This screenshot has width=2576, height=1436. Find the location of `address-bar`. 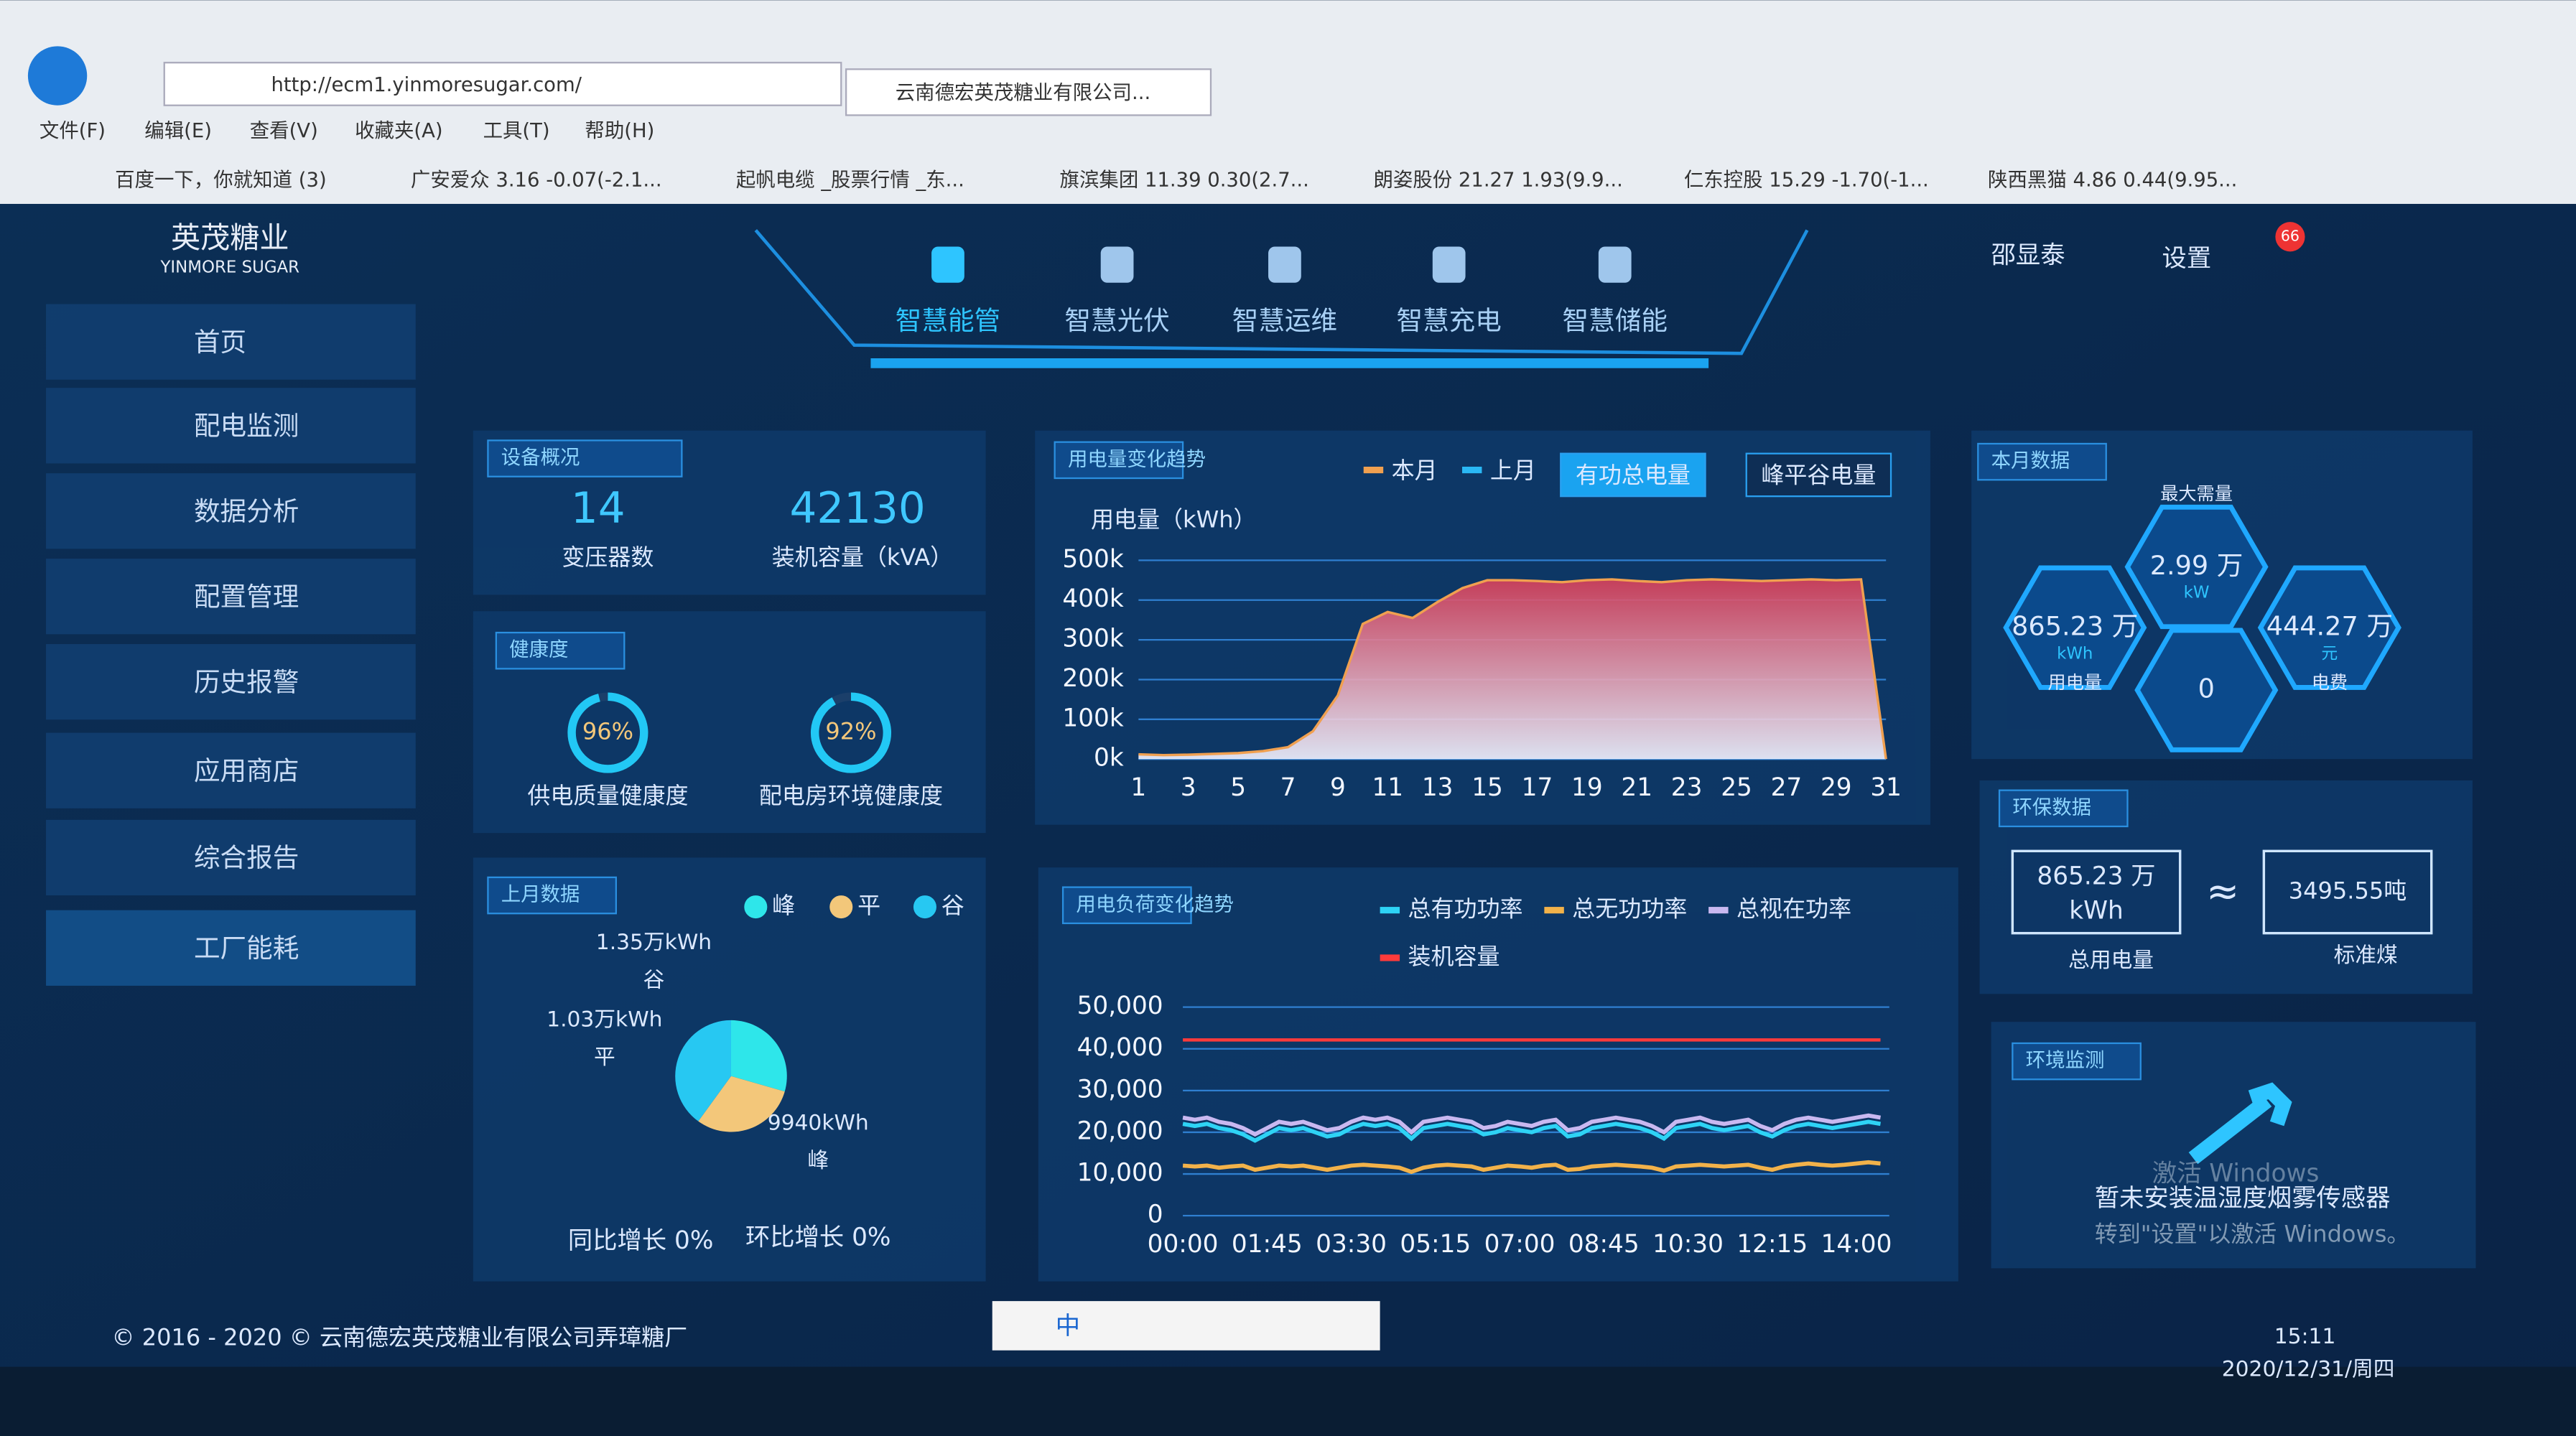

address-bar is located at coordinates (502, 84).